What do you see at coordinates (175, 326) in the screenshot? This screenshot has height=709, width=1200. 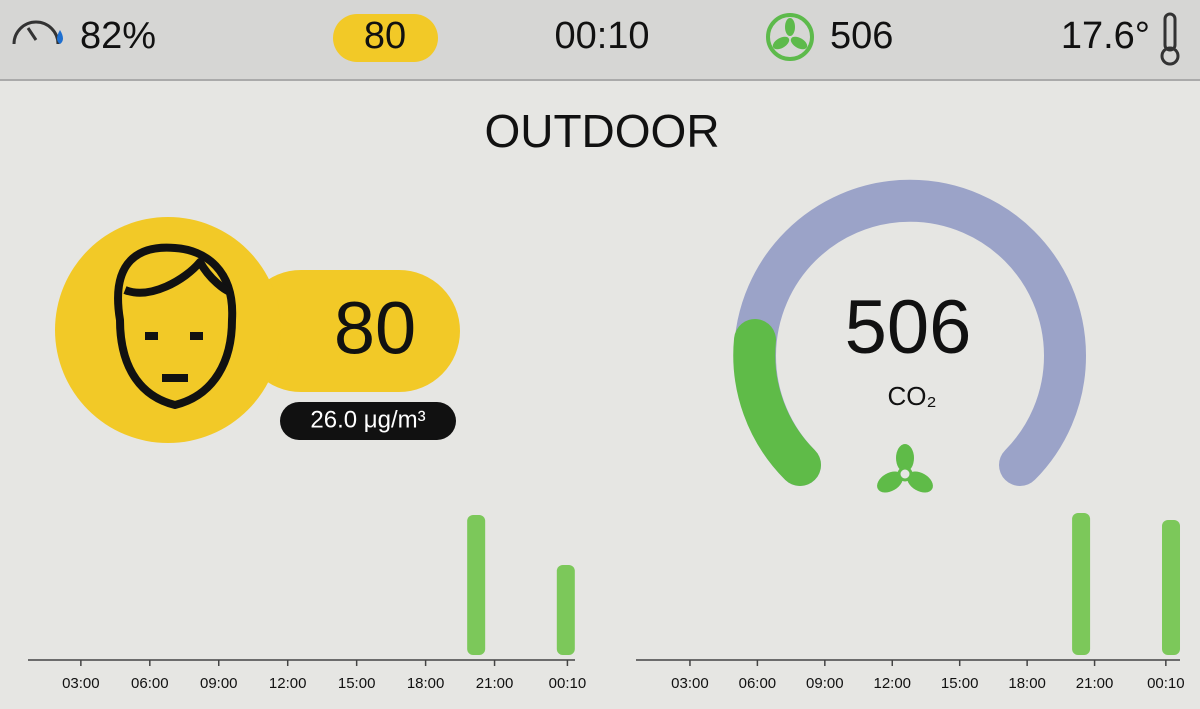 I see `face-icon` at bounding box center [175, 326].